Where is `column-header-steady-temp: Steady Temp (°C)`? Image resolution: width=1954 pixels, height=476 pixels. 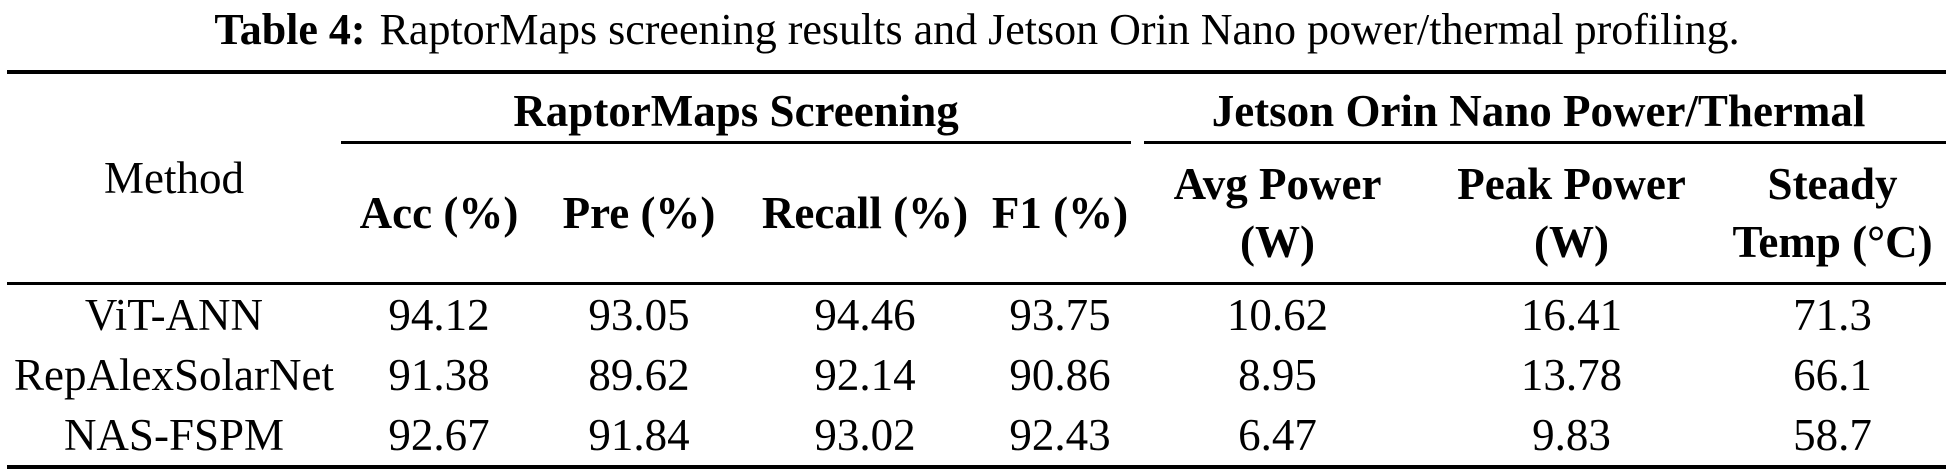 column-header-steady-temp: Steady Temp (°C) is located at coordinates (1832, 213).